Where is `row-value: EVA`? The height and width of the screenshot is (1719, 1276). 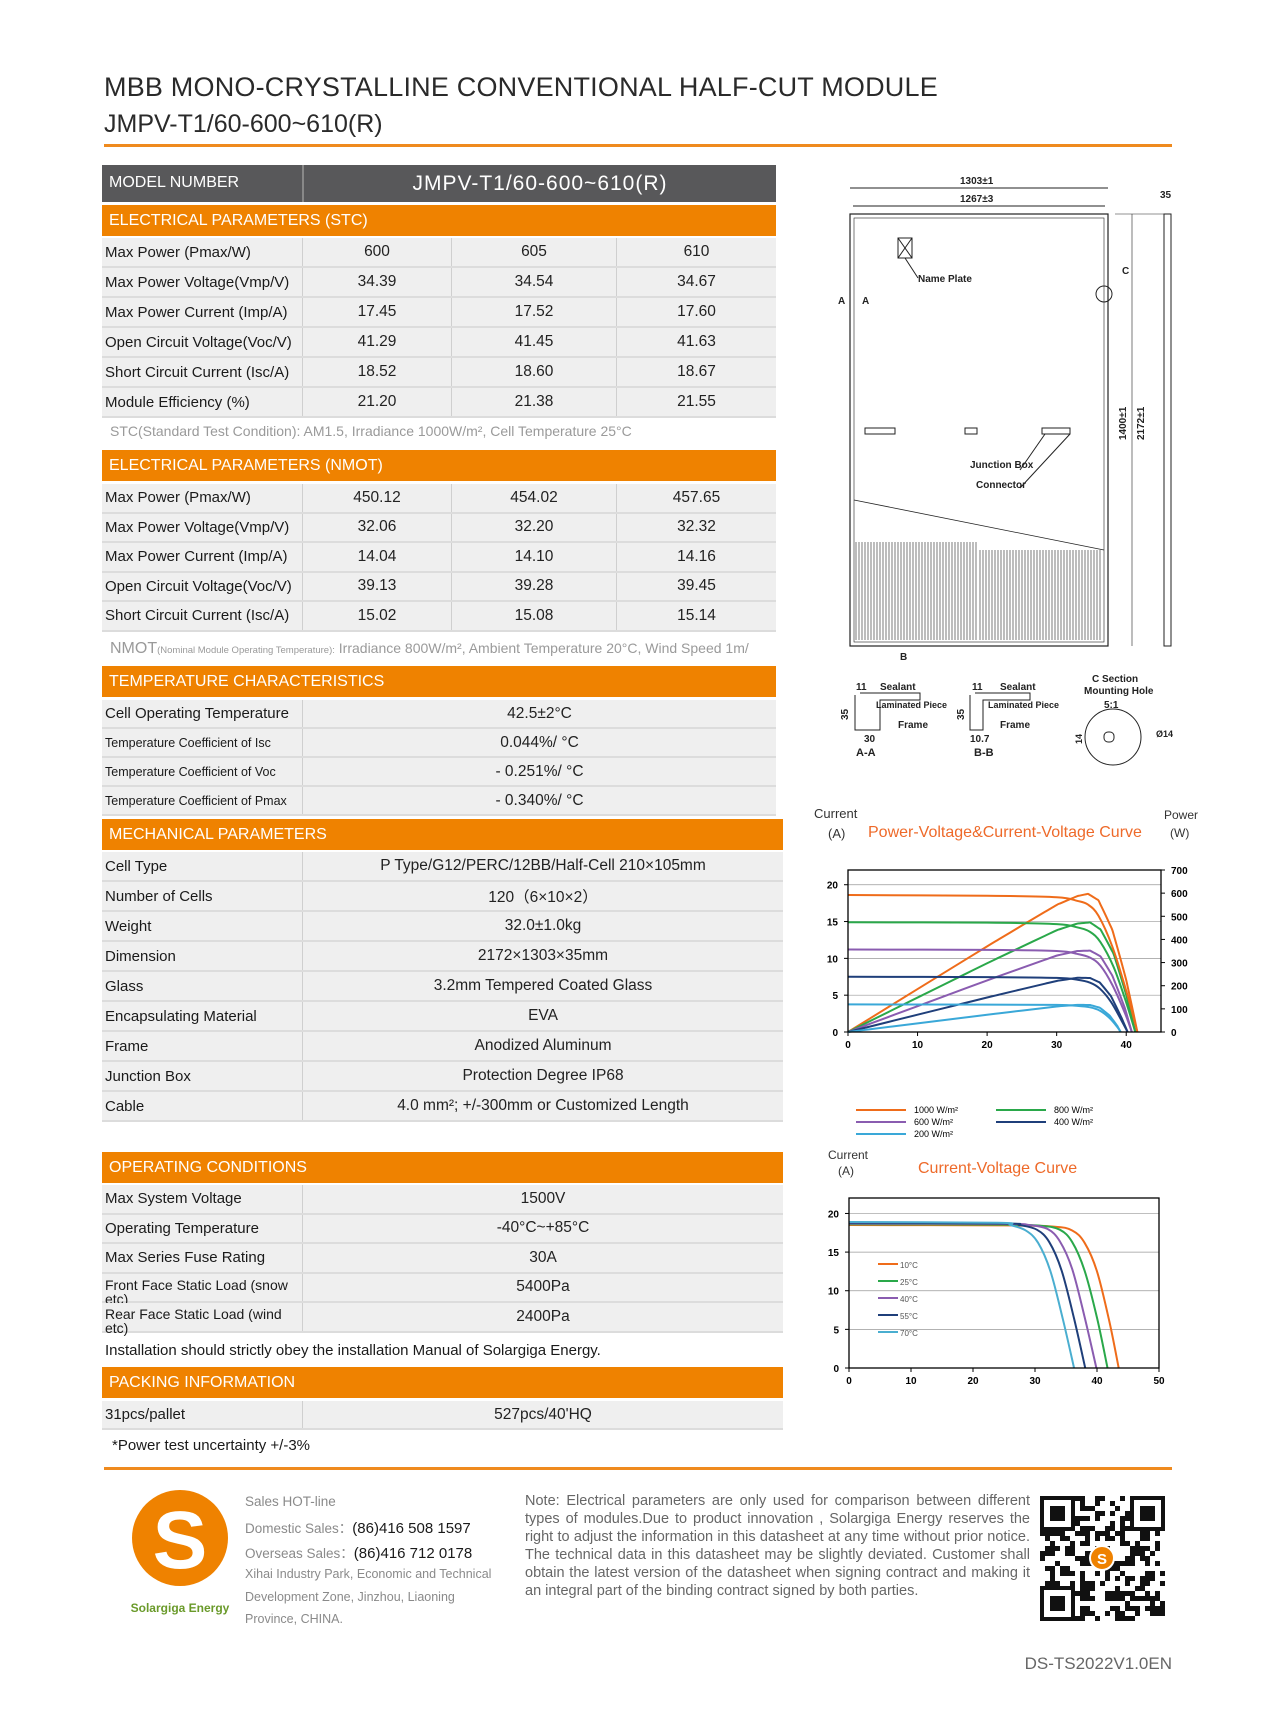 row-value: EVA is located at coordinates (542, 1016).